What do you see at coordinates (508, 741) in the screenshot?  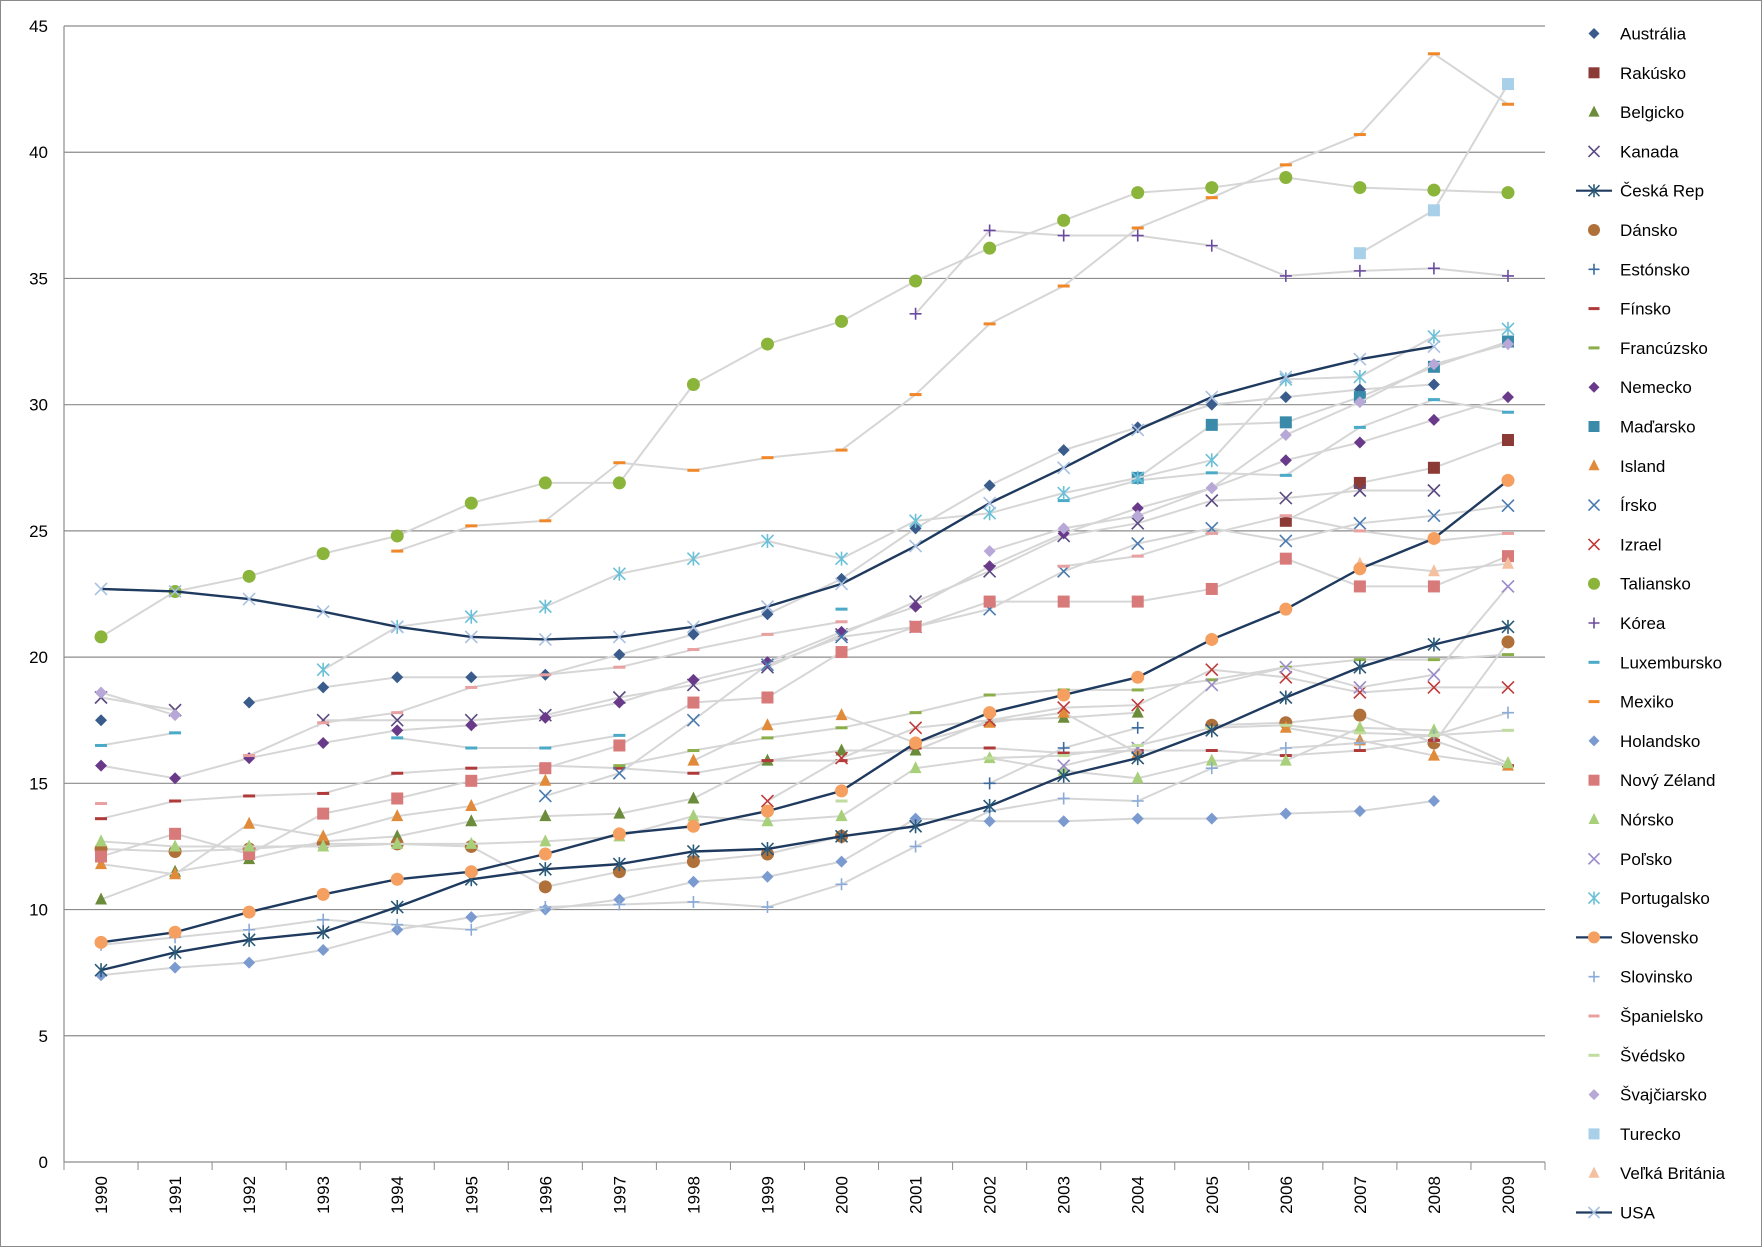 I see `series-line` at bounding box center [508, 741].